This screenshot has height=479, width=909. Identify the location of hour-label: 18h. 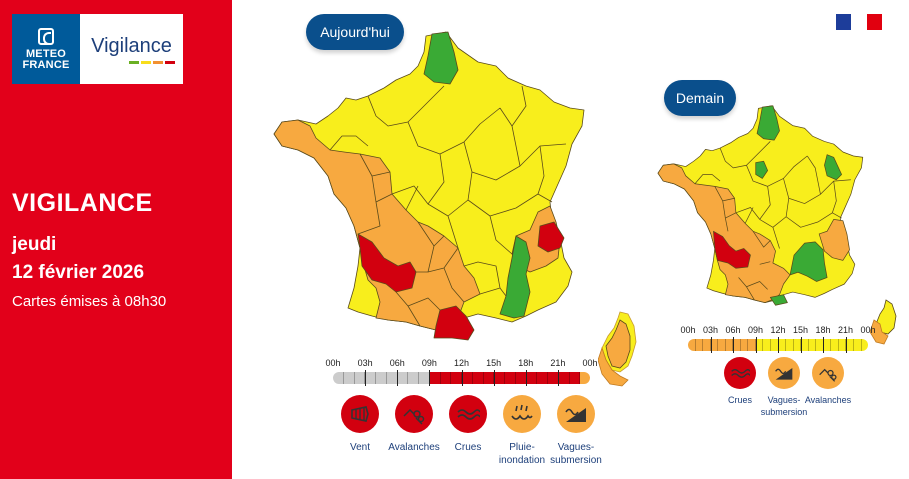
(526, 363).